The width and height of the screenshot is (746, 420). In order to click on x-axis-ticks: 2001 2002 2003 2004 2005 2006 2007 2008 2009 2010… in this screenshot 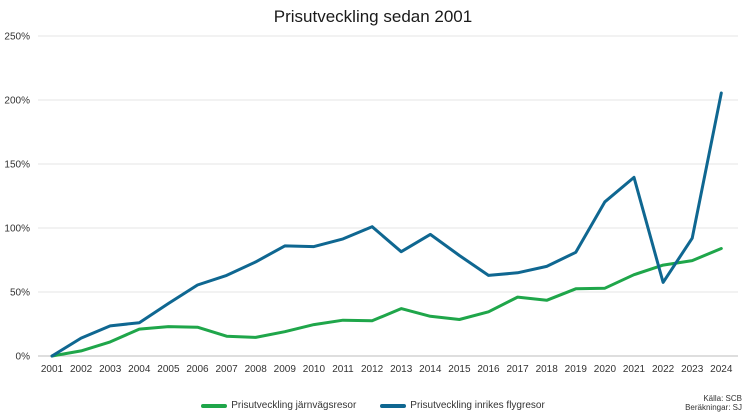, I will do `click(387, 369)`.